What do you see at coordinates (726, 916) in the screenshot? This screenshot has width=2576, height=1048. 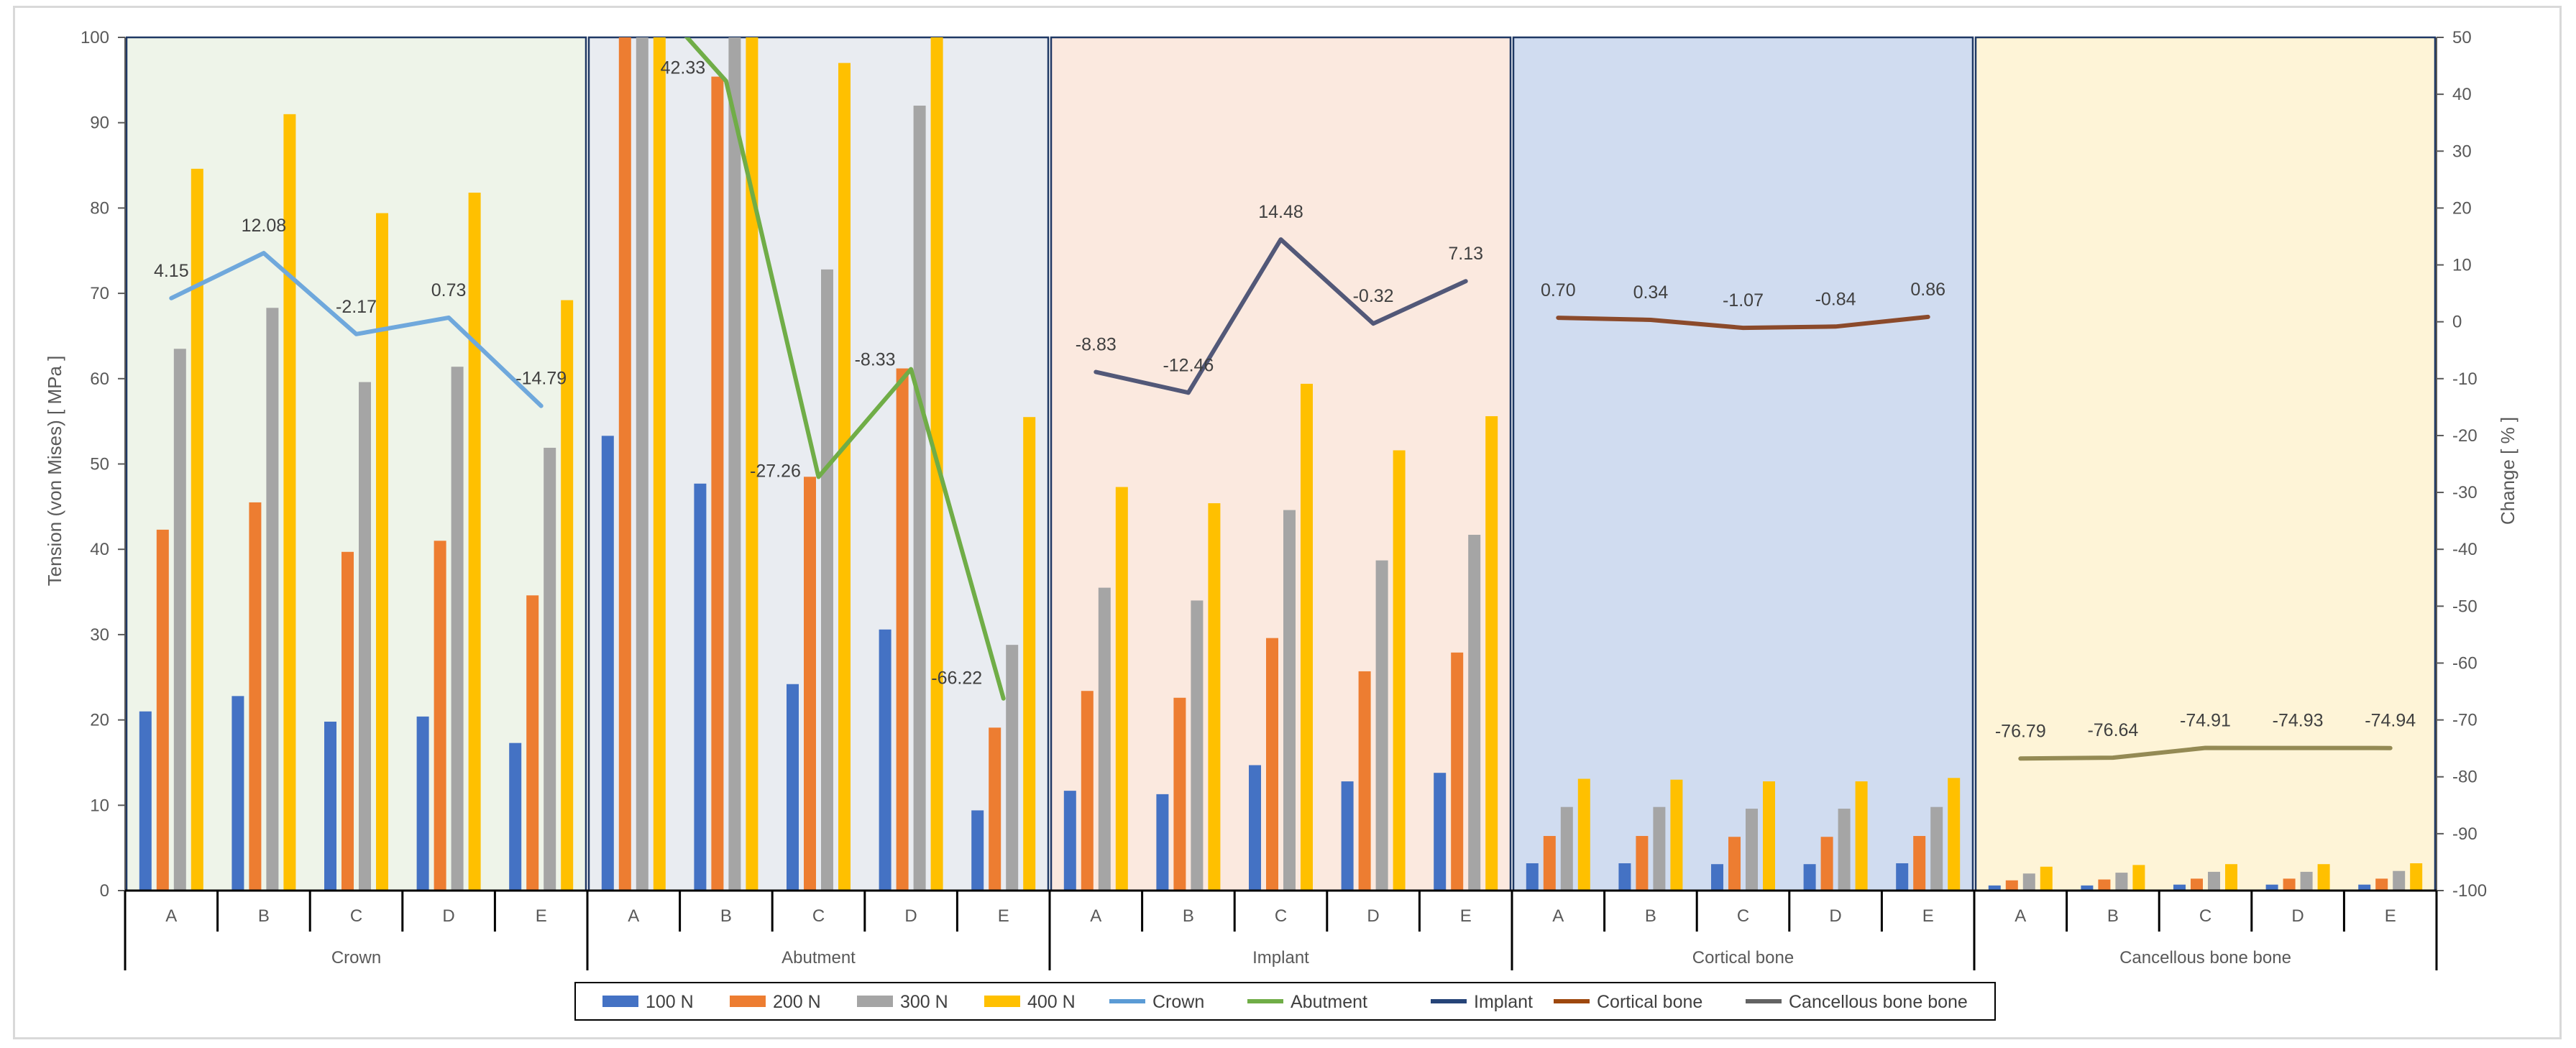 I see `x-tick-label-abutment-b: B` at bounding box center [726, 916].